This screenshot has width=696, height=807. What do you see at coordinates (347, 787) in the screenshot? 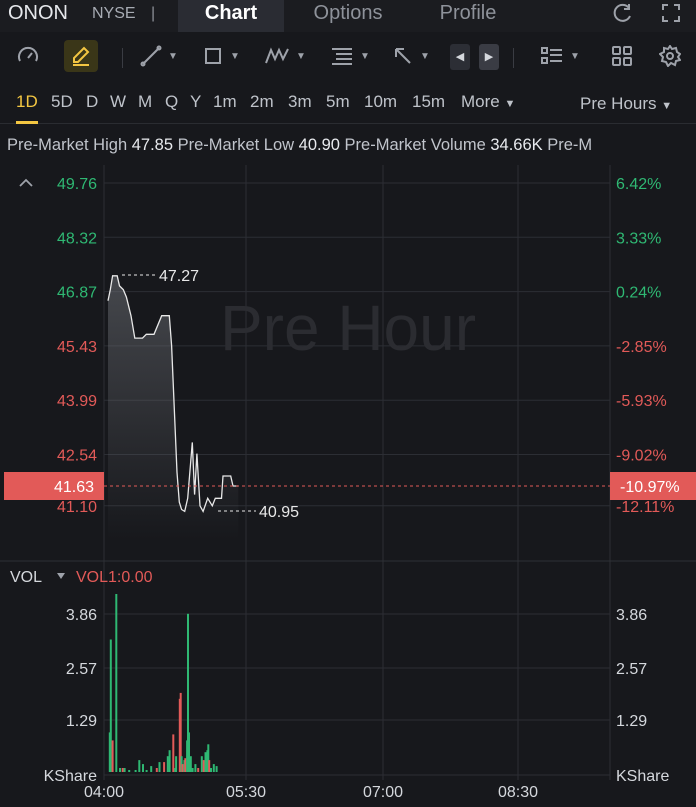
I see `x-axis: 04:00 05:30 07:00 08:30` at bounding box center [347, 787].